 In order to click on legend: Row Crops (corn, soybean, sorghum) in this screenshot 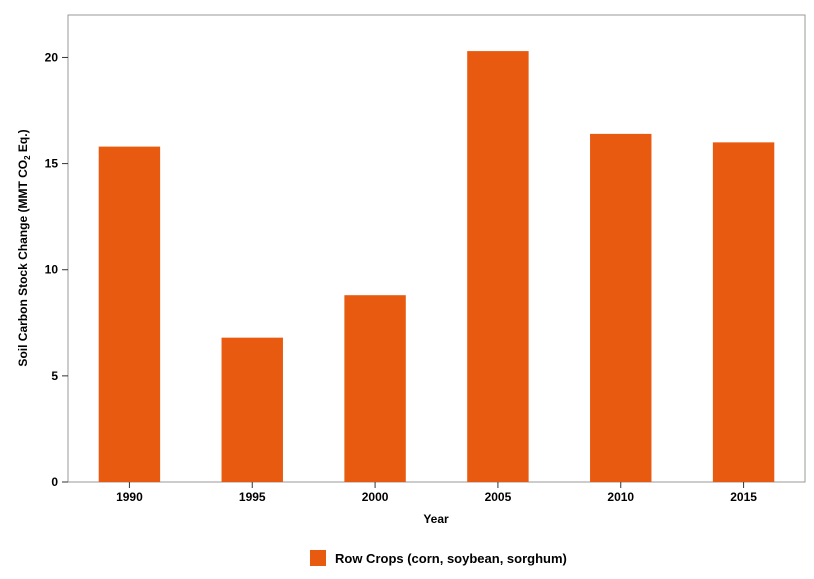, I will do `click(438, 558)`.